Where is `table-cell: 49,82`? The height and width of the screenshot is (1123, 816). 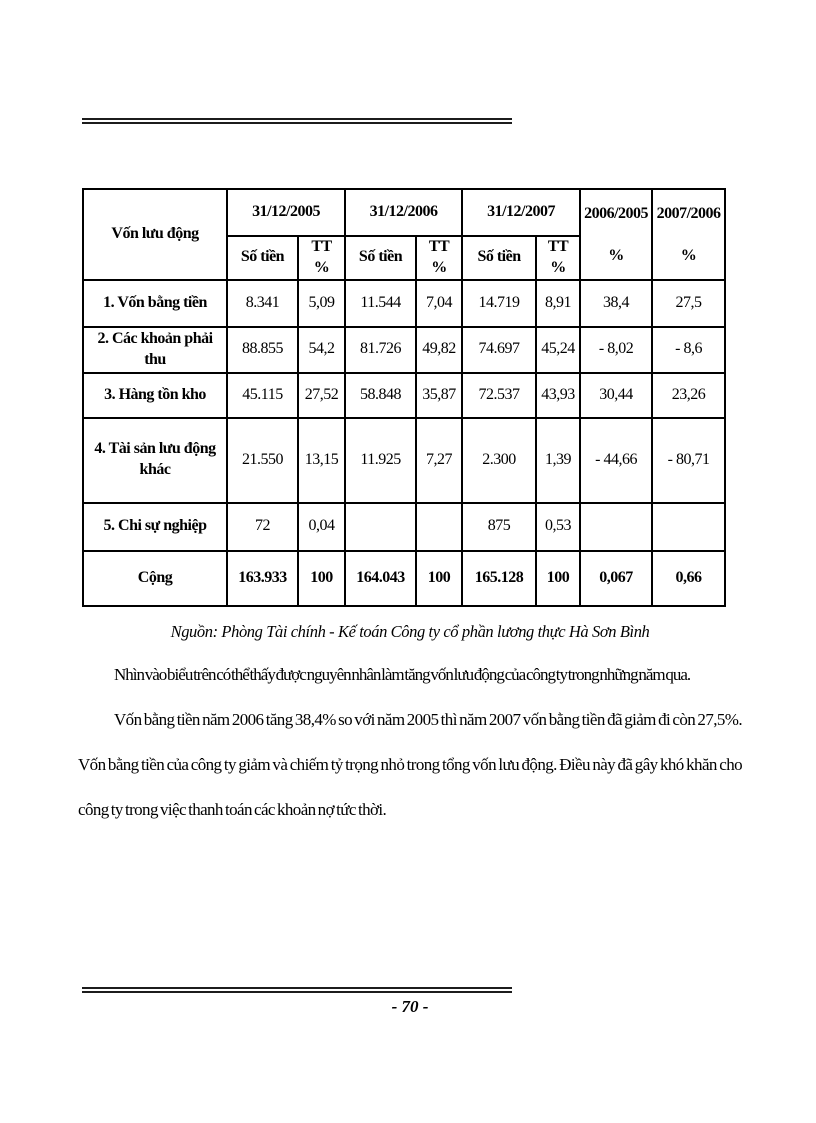
table-cell: 49,82 is located at coordinates (439, 349).